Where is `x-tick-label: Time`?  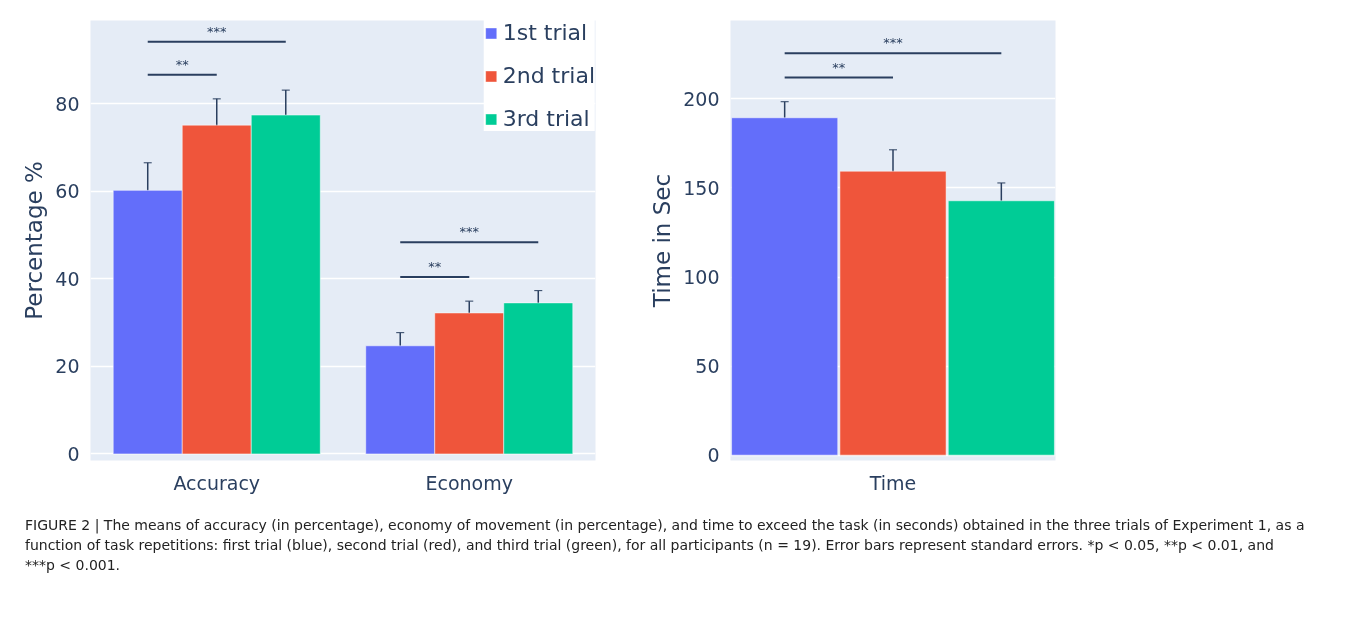
x-tick-label: Time is located at coordinates (892, 482).